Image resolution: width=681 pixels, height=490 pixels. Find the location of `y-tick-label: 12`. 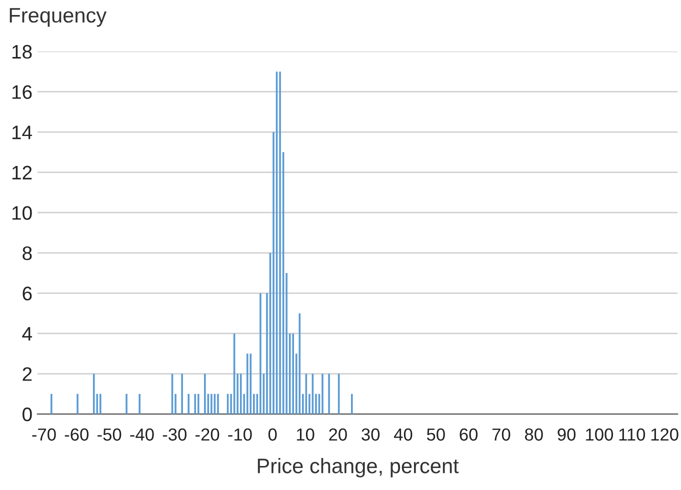

y-tick-label: 12 is located at coordinates (22, 173).